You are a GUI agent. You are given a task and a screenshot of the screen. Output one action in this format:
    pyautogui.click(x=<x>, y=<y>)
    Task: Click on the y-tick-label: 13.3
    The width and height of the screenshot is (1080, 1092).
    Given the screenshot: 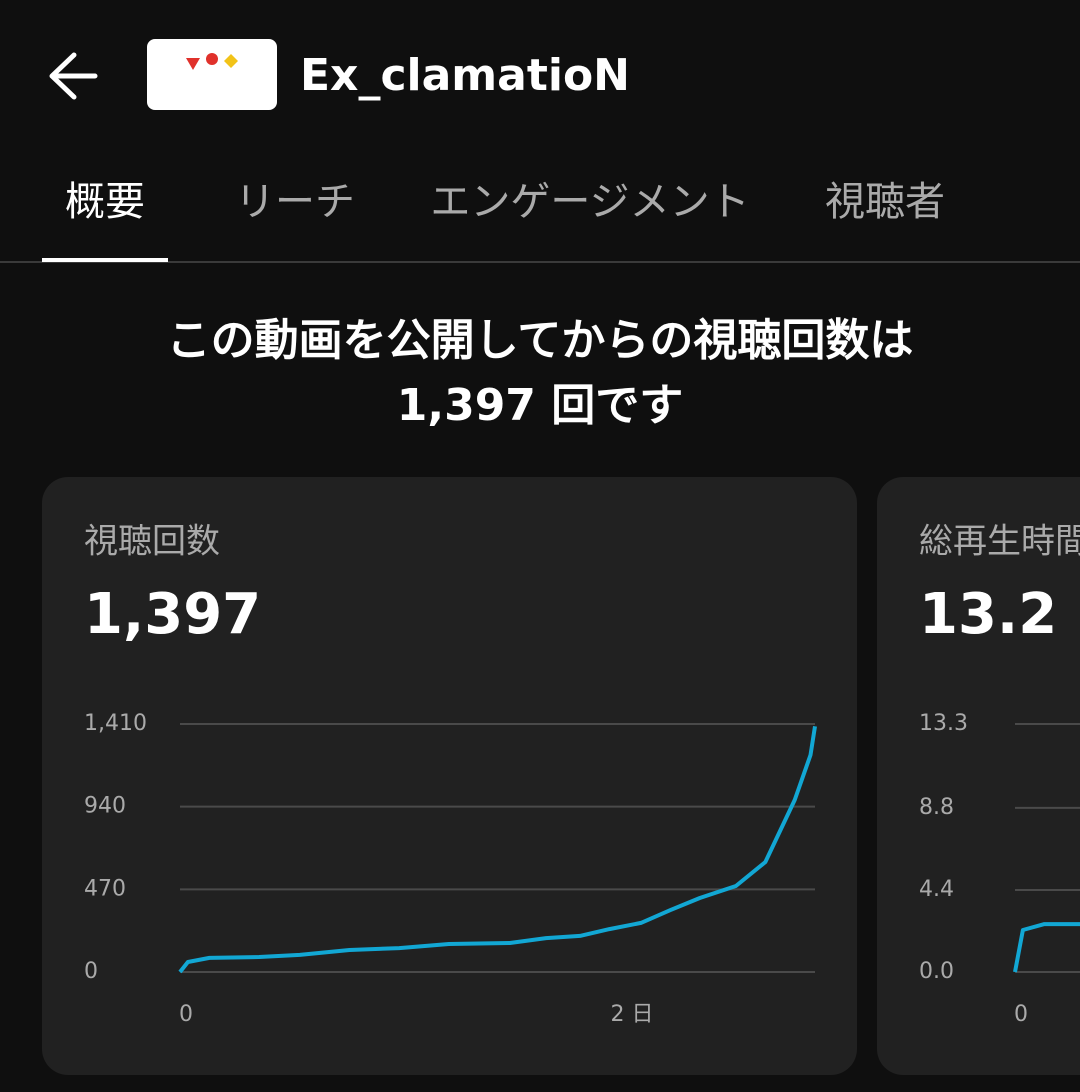 What is the action you would take?
    pyautogui.click(x=943, y=723)
    